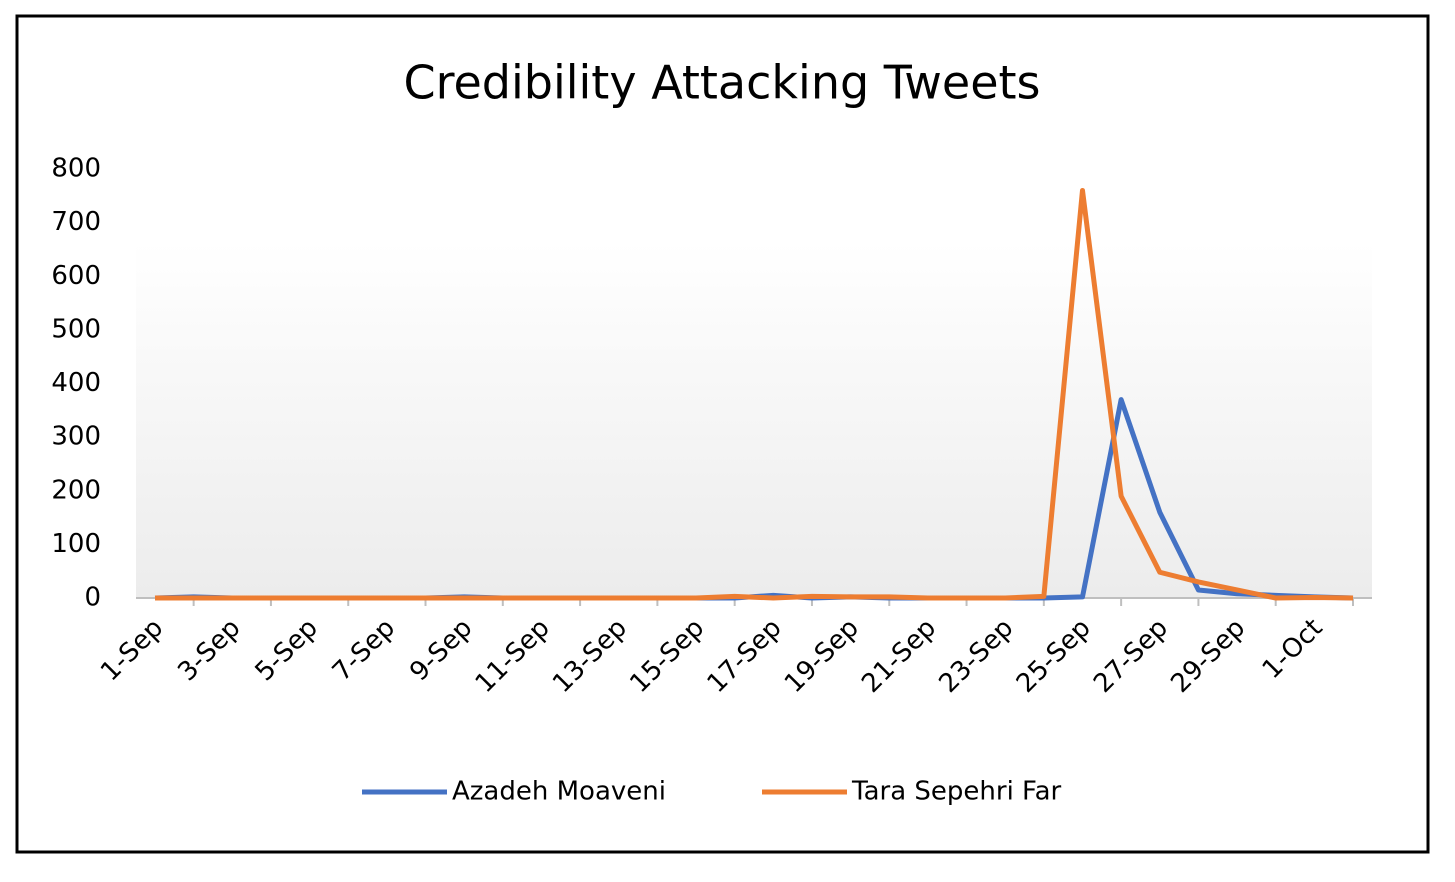  Describe the element at coordinates (76, 329) in the screenshot. I see `y-tick-label: 500` at that location.